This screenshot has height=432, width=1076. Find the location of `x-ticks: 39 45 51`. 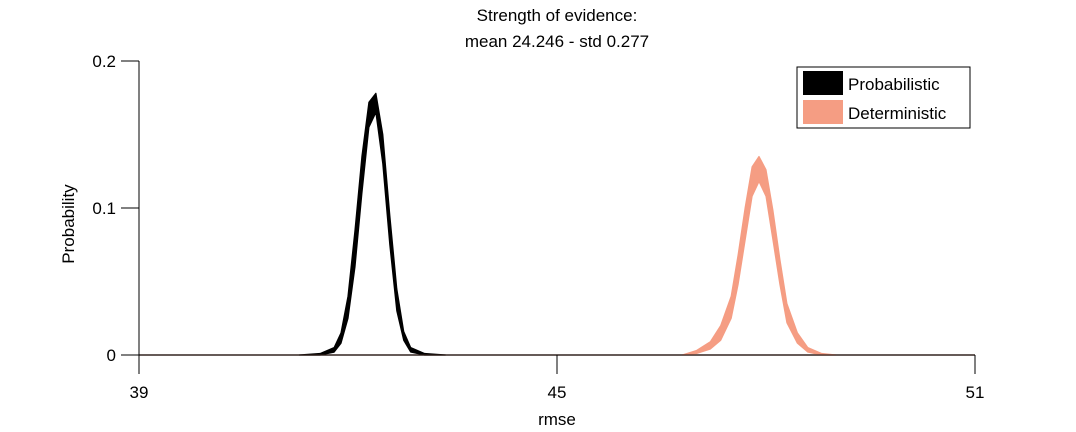

x-ticks: 39 45 51 is located at coordinates (557, 378).